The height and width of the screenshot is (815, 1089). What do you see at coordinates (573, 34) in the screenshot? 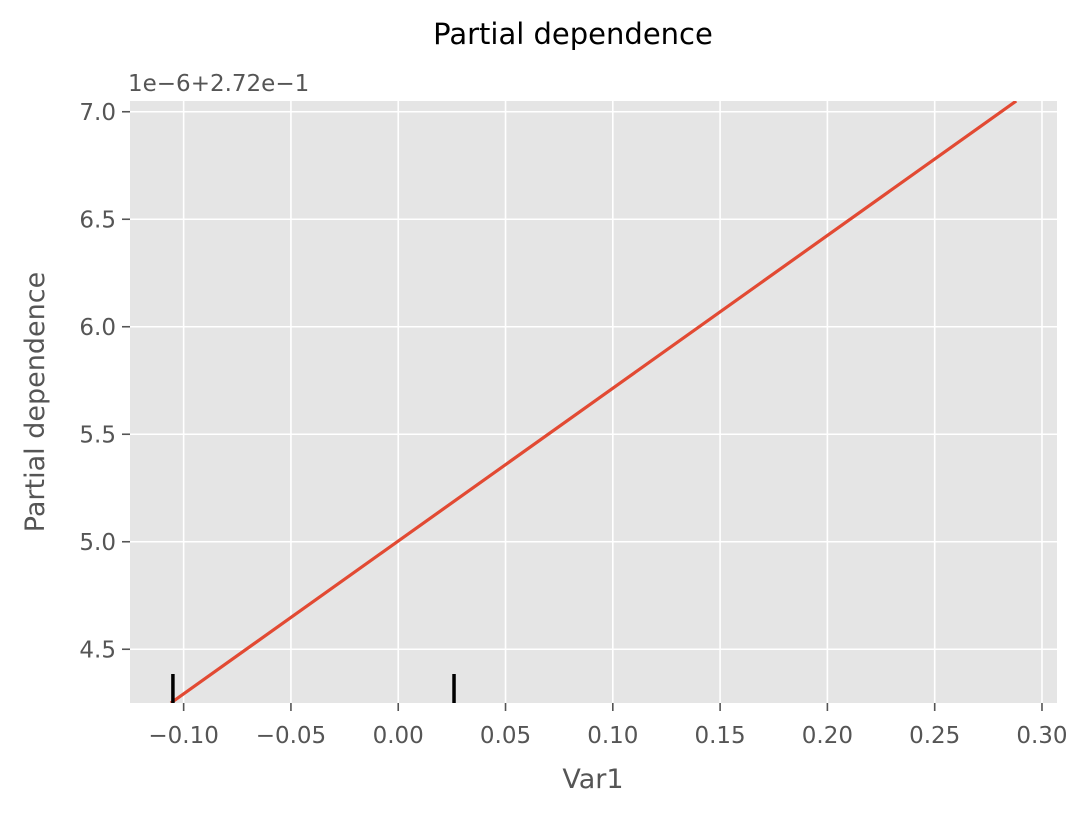
I see `chart-title: Partial dependence` at bounding box center [573, 34].